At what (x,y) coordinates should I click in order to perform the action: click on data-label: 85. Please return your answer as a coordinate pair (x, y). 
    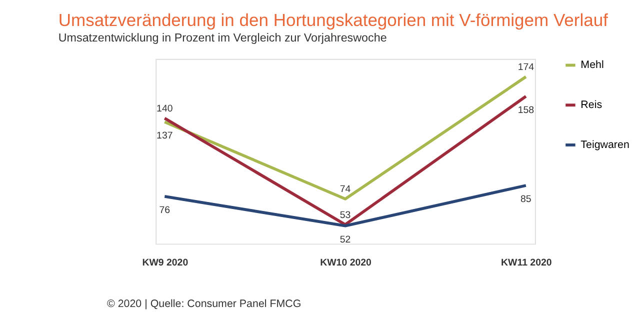
    Looking at the image, I should click on (526, 200).